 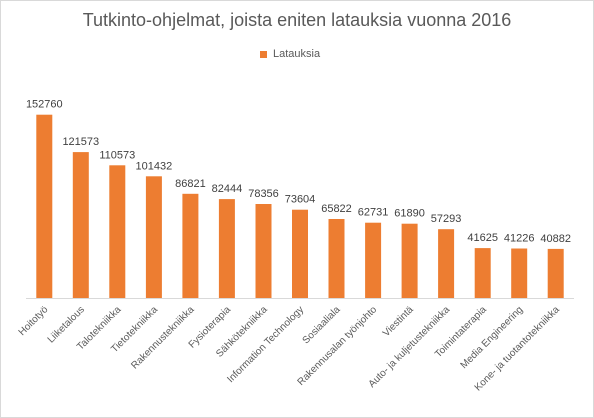 I want to click on x-tick-label: Hoitotyö, so click(x=34, y=321).